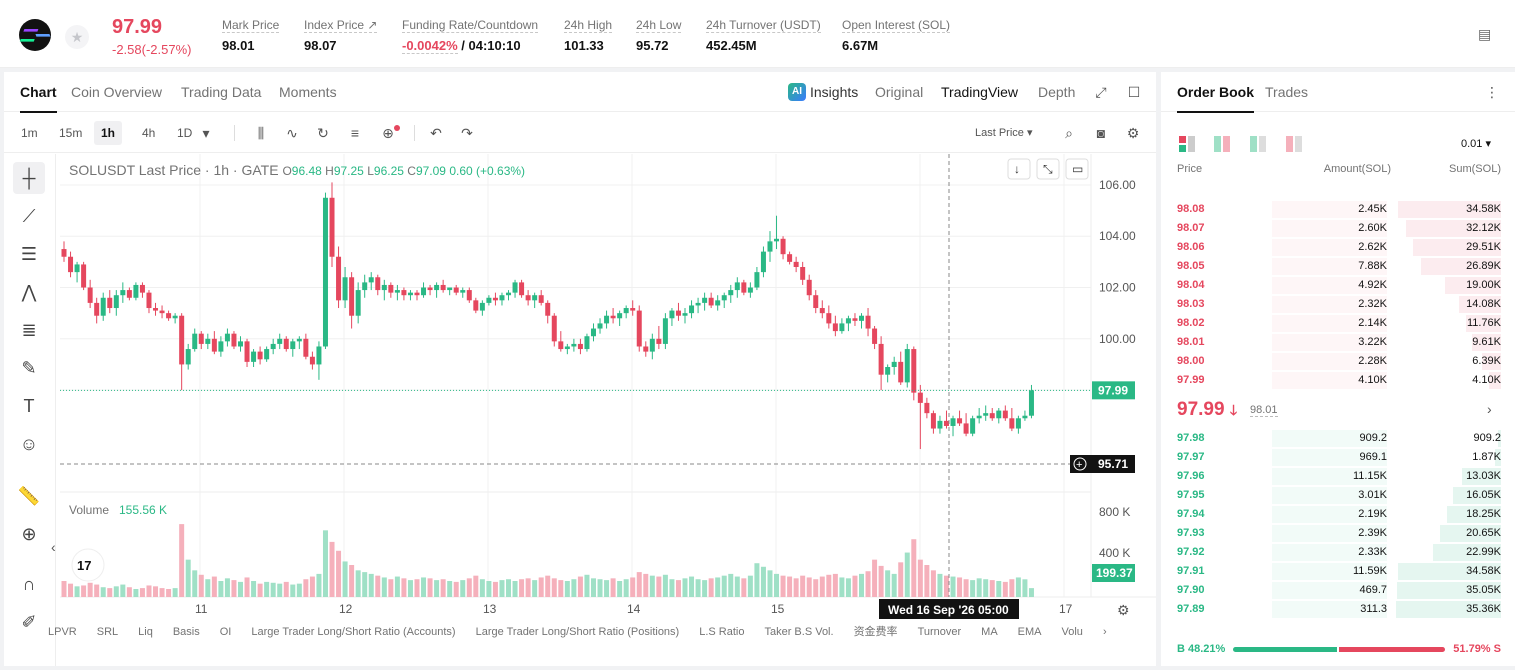  What do you see at coordinates (1338, 476) in the screenshot?
I see `bid-row: 97.96 11.15K 13.03K` at bounding box center [1338, 476].